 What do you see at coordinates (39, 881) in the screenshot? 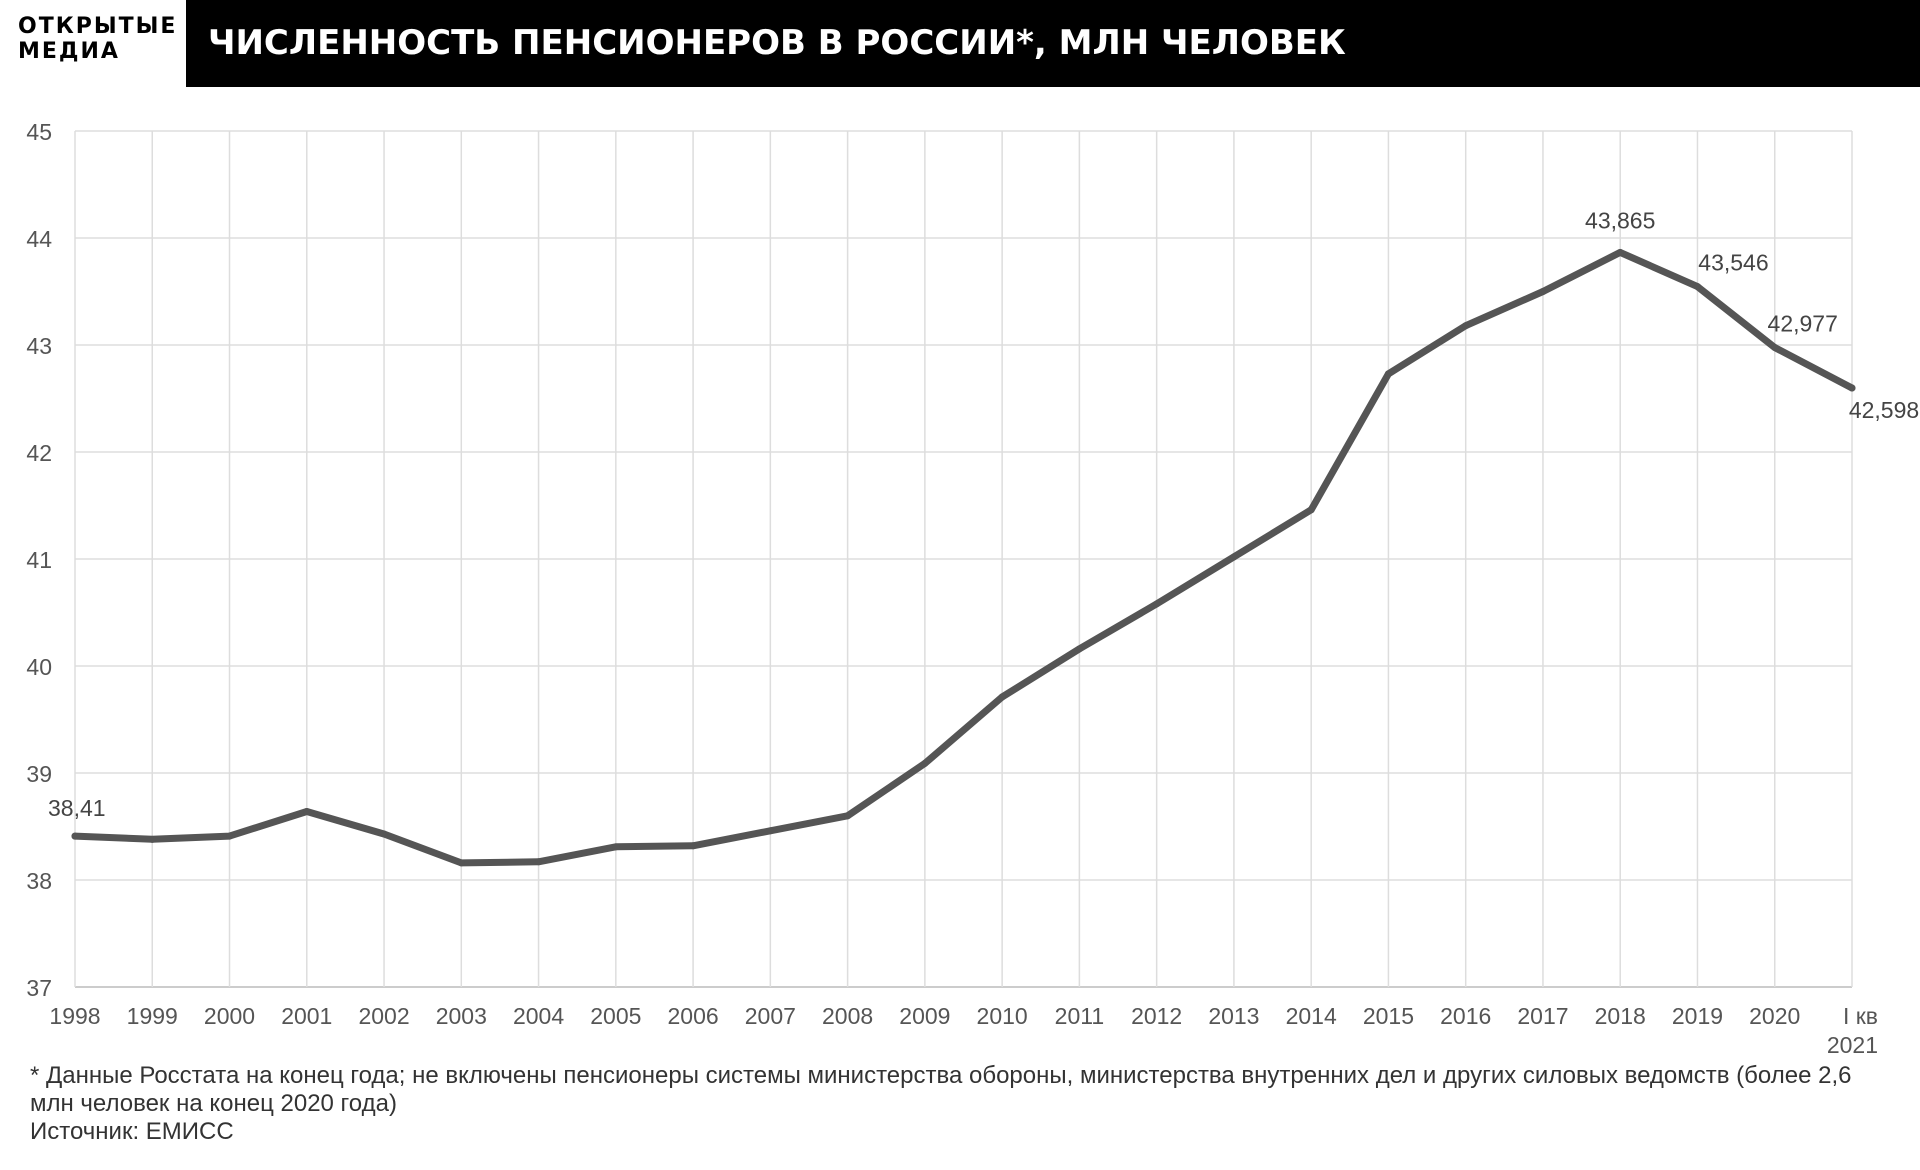
I see `y-tick-label: 38` at bounding box center [39, 881].